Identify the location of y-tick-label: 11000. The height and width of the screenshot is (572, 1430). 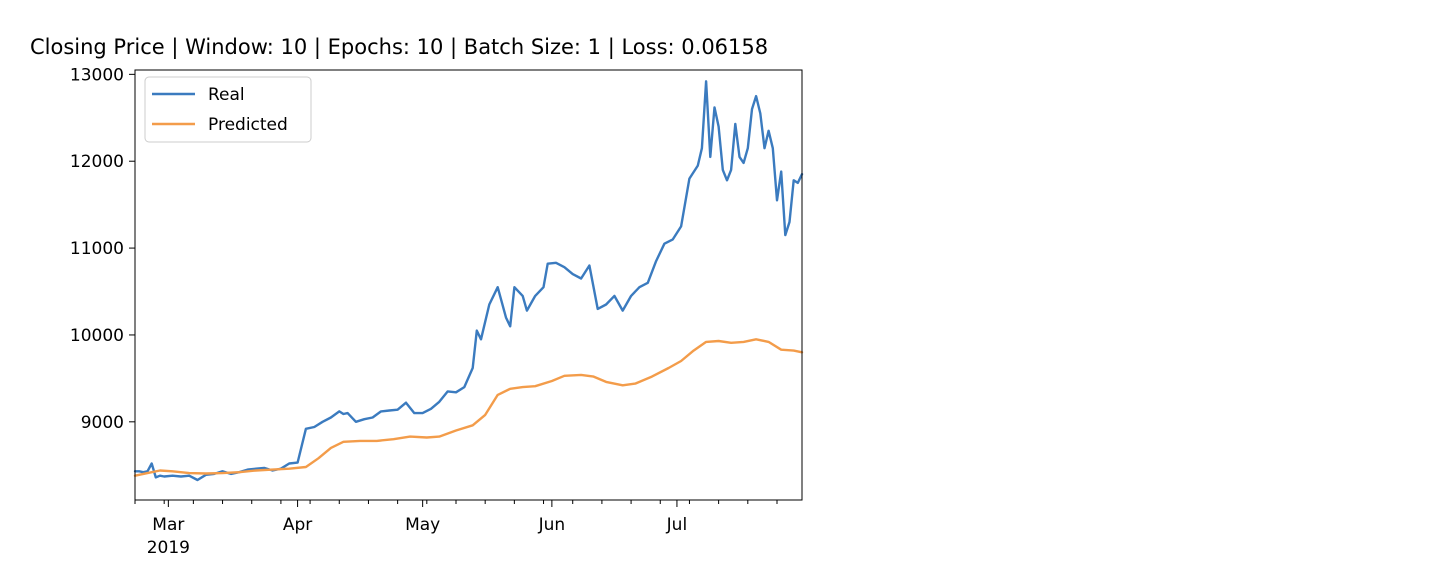
(97, 249).